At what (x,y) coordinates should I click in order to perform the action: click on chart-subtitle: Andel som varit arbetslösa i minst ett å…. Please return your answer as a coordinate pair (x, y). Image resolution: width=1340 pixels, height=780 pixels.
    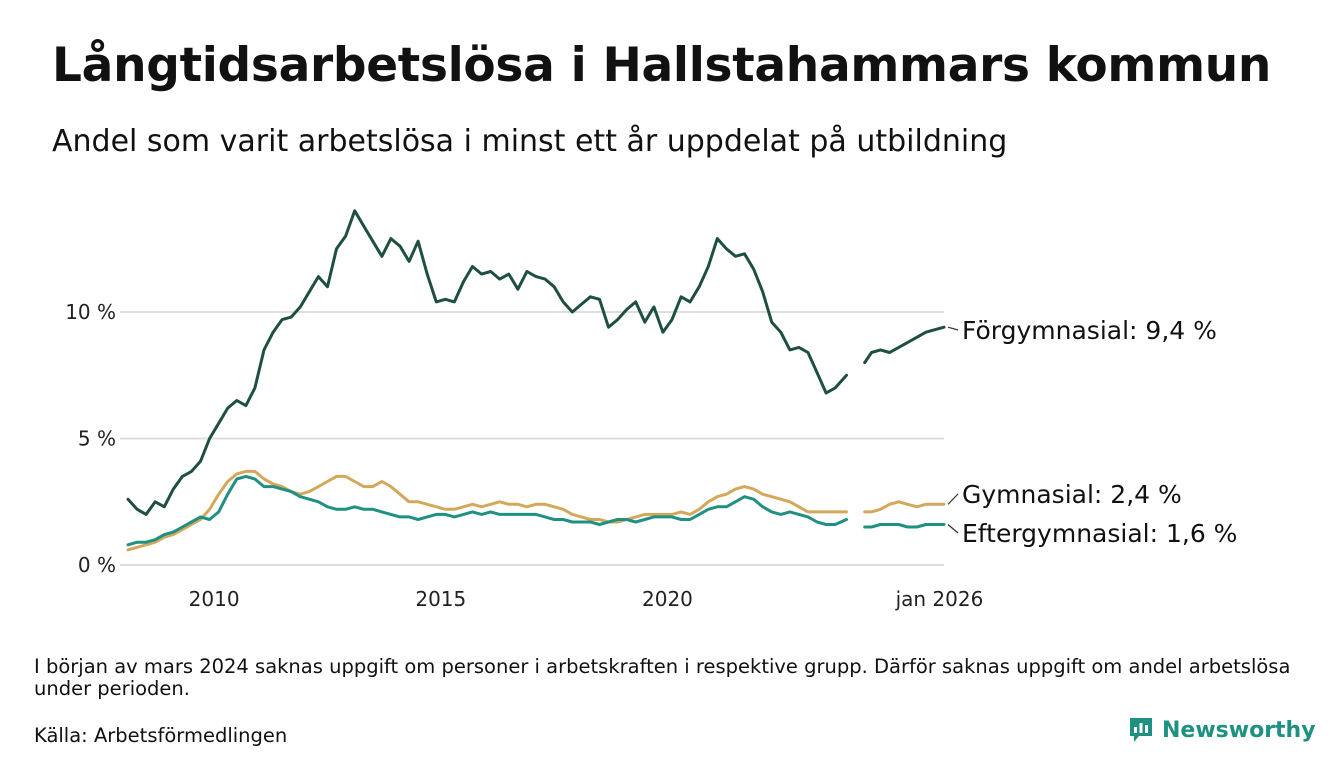
    Looking at the image, I should click on (530, 141).